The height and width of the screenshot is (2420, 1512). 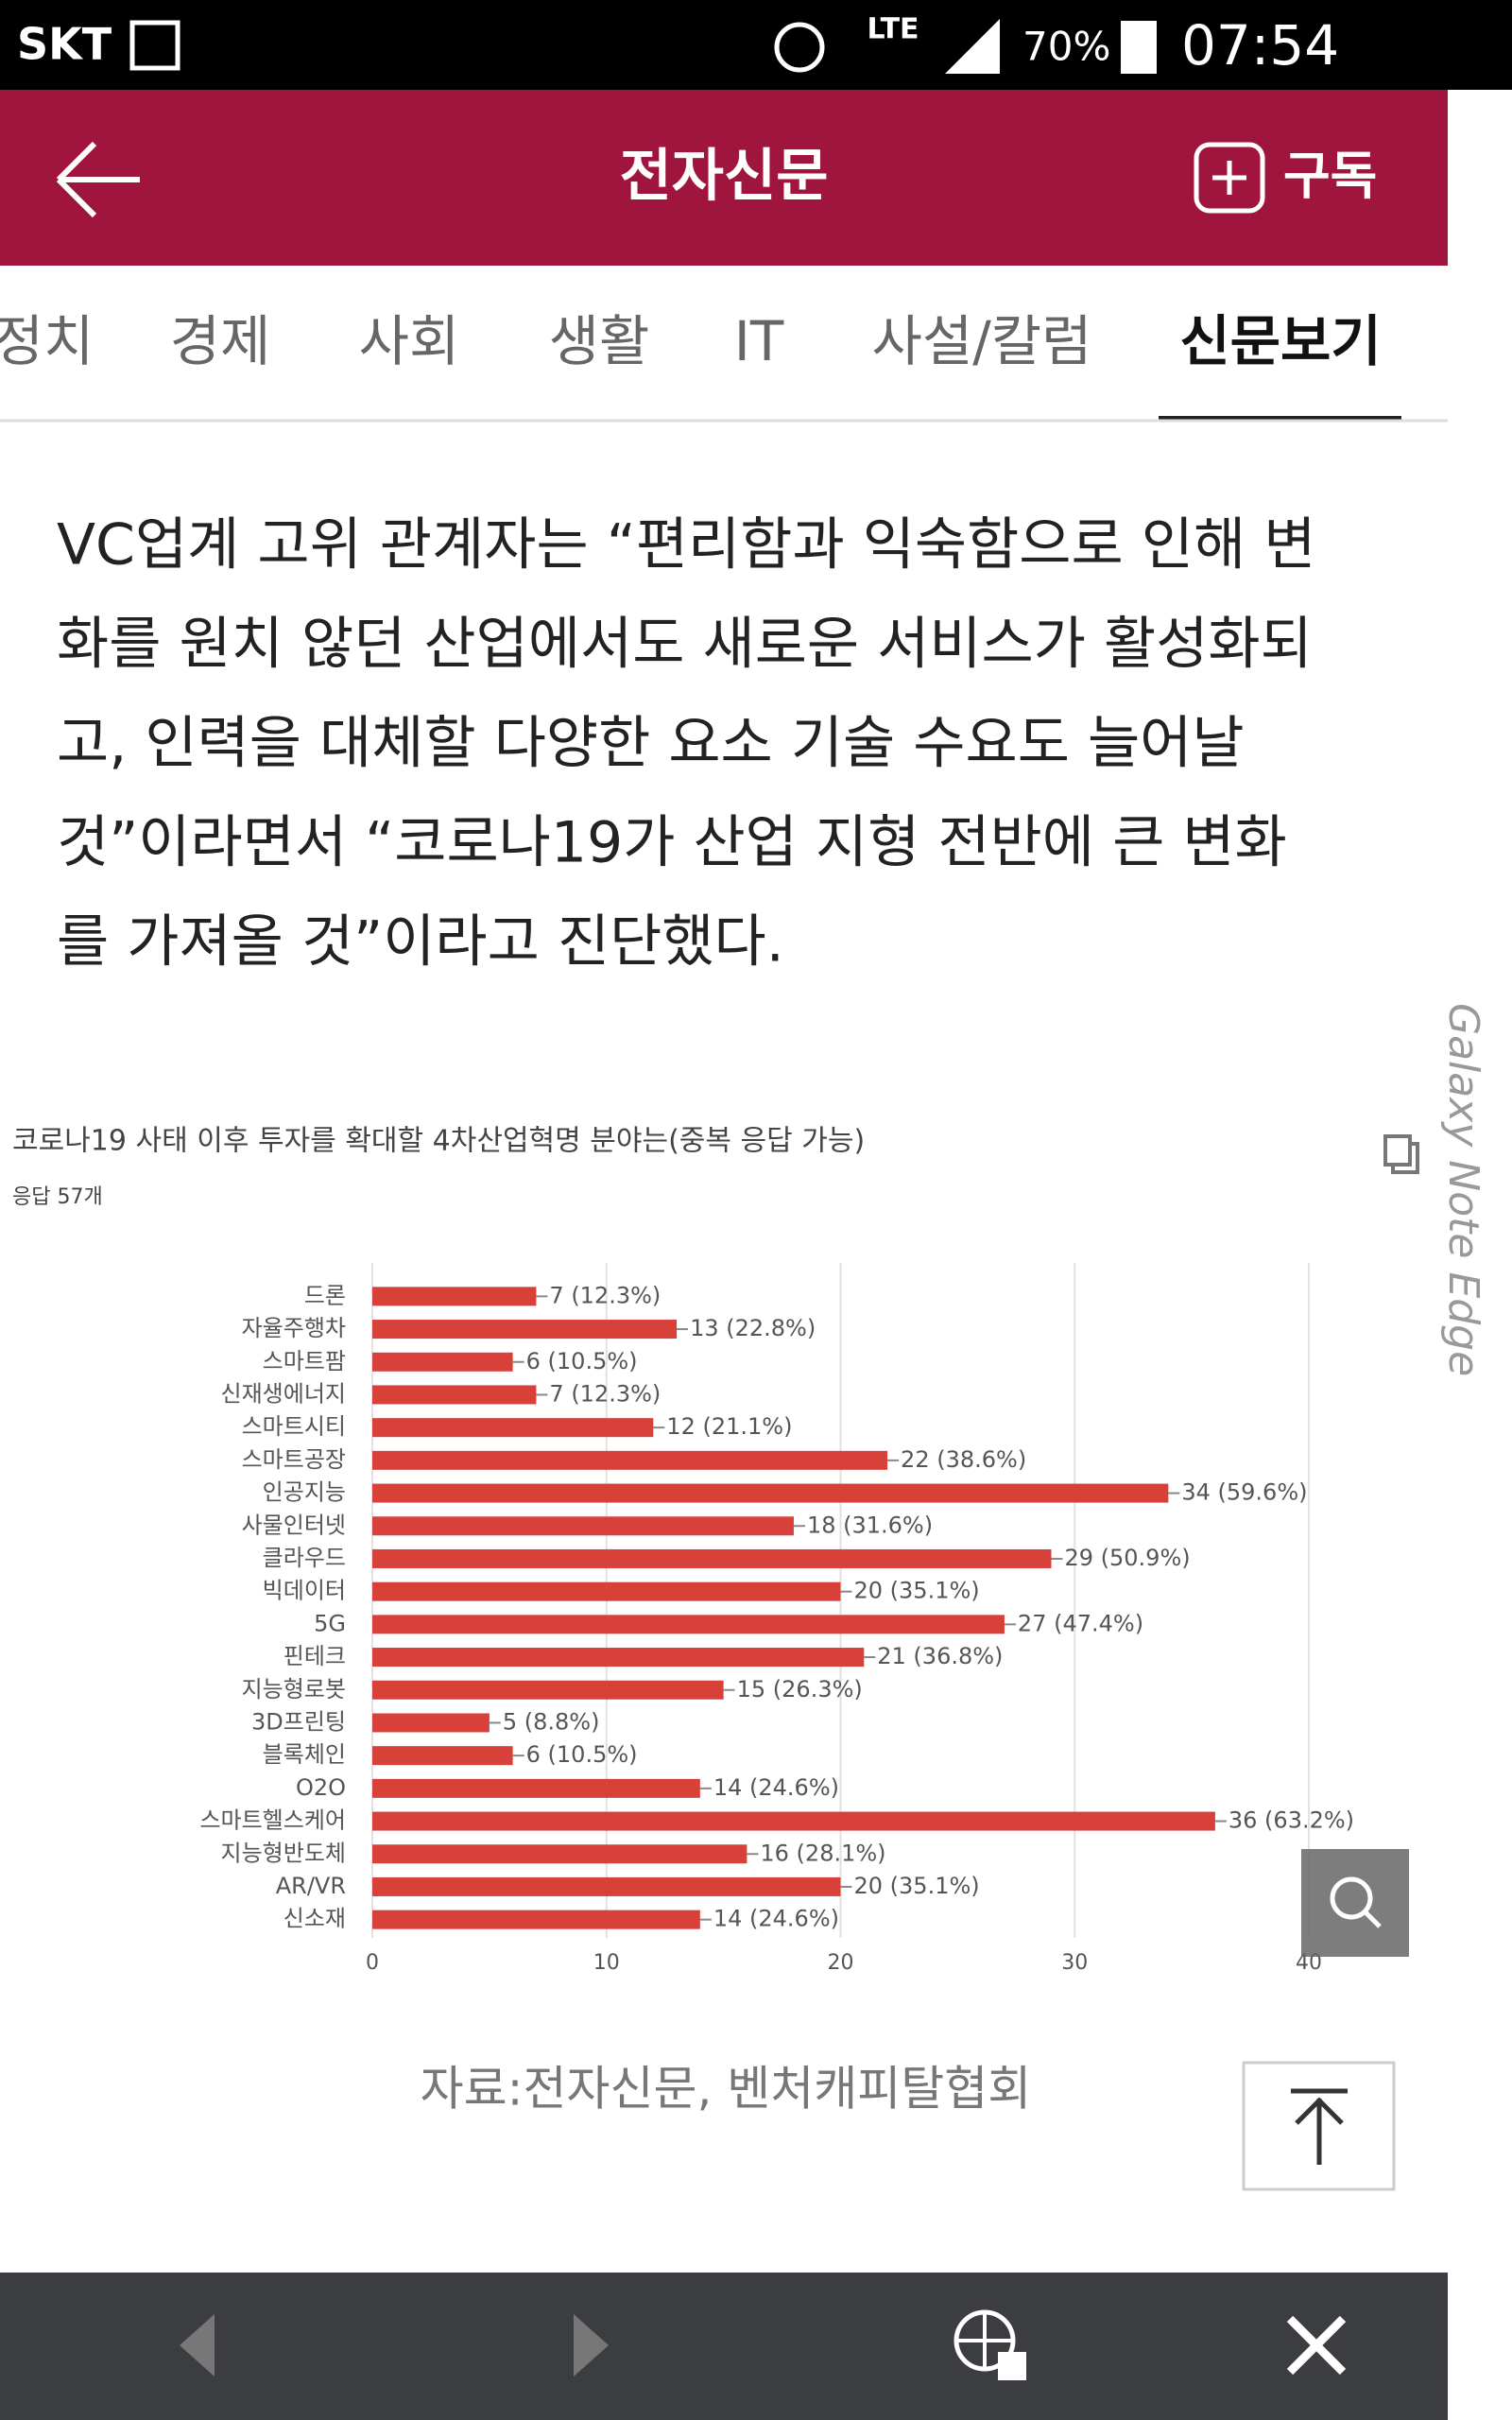 What do you see at coordinates (372, 1963) in the screenshot?
I see `x-tick-label: 0` at bounding box center [372, 1963].